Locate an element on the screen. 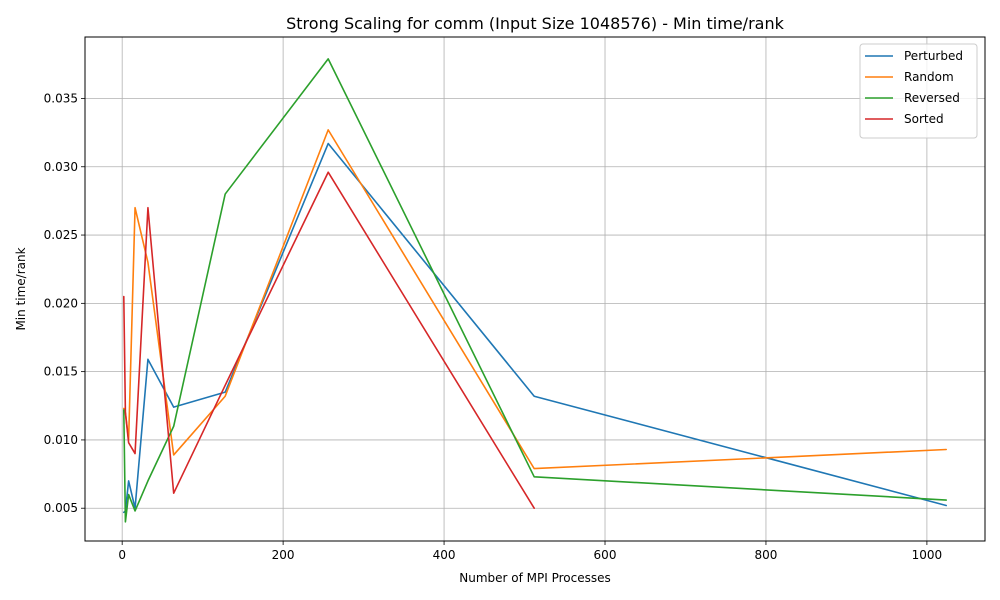 This screenshot has width=1000, height=600. x-axis: 0 200 400 600 800 1000 is located at coordinates (530, 551).